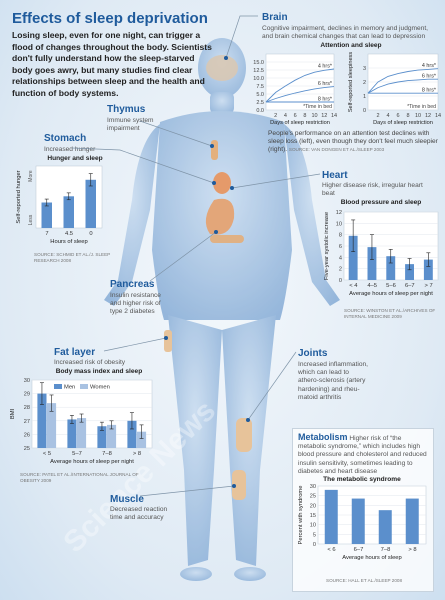  Describe the element at coordinates (275, 17) in the screenshot. I see `brain-title: Brain` at that location.